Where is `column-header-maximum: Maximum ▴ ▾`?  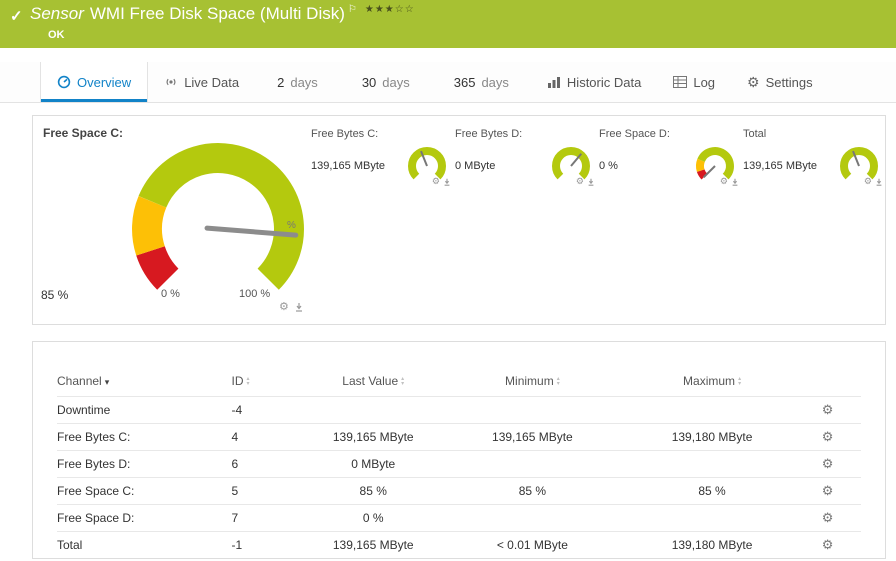
column-header-maximum: Maximum ▴ ▾ is located at coordinates (712, 381).